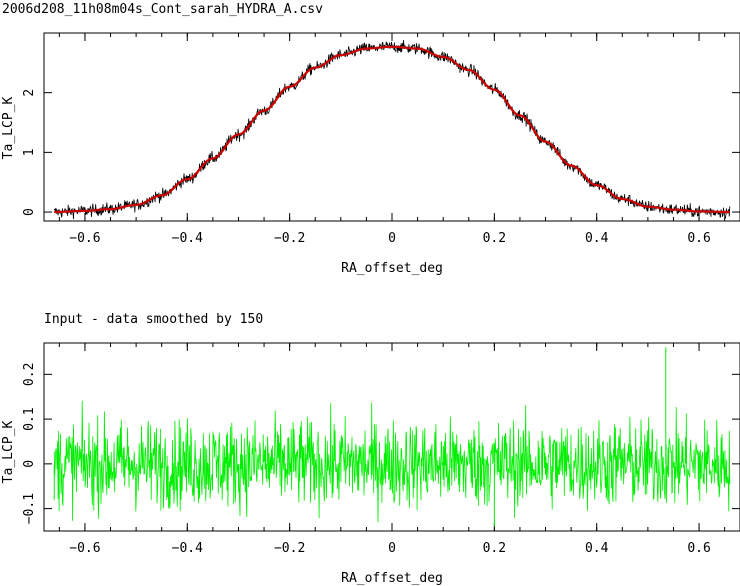 This screenshot has width=740, height=586. I want to click on top-x-tick-label: 0, so click(392, 238).